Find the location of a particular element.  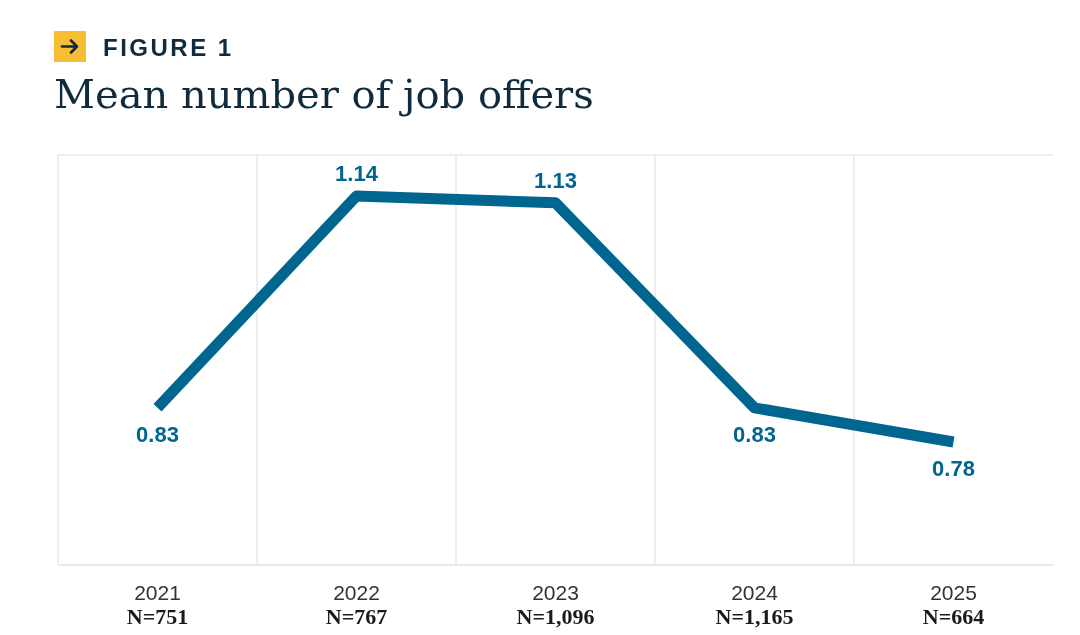

caption: FIGURE 1 is located at coordinates (168, 47).